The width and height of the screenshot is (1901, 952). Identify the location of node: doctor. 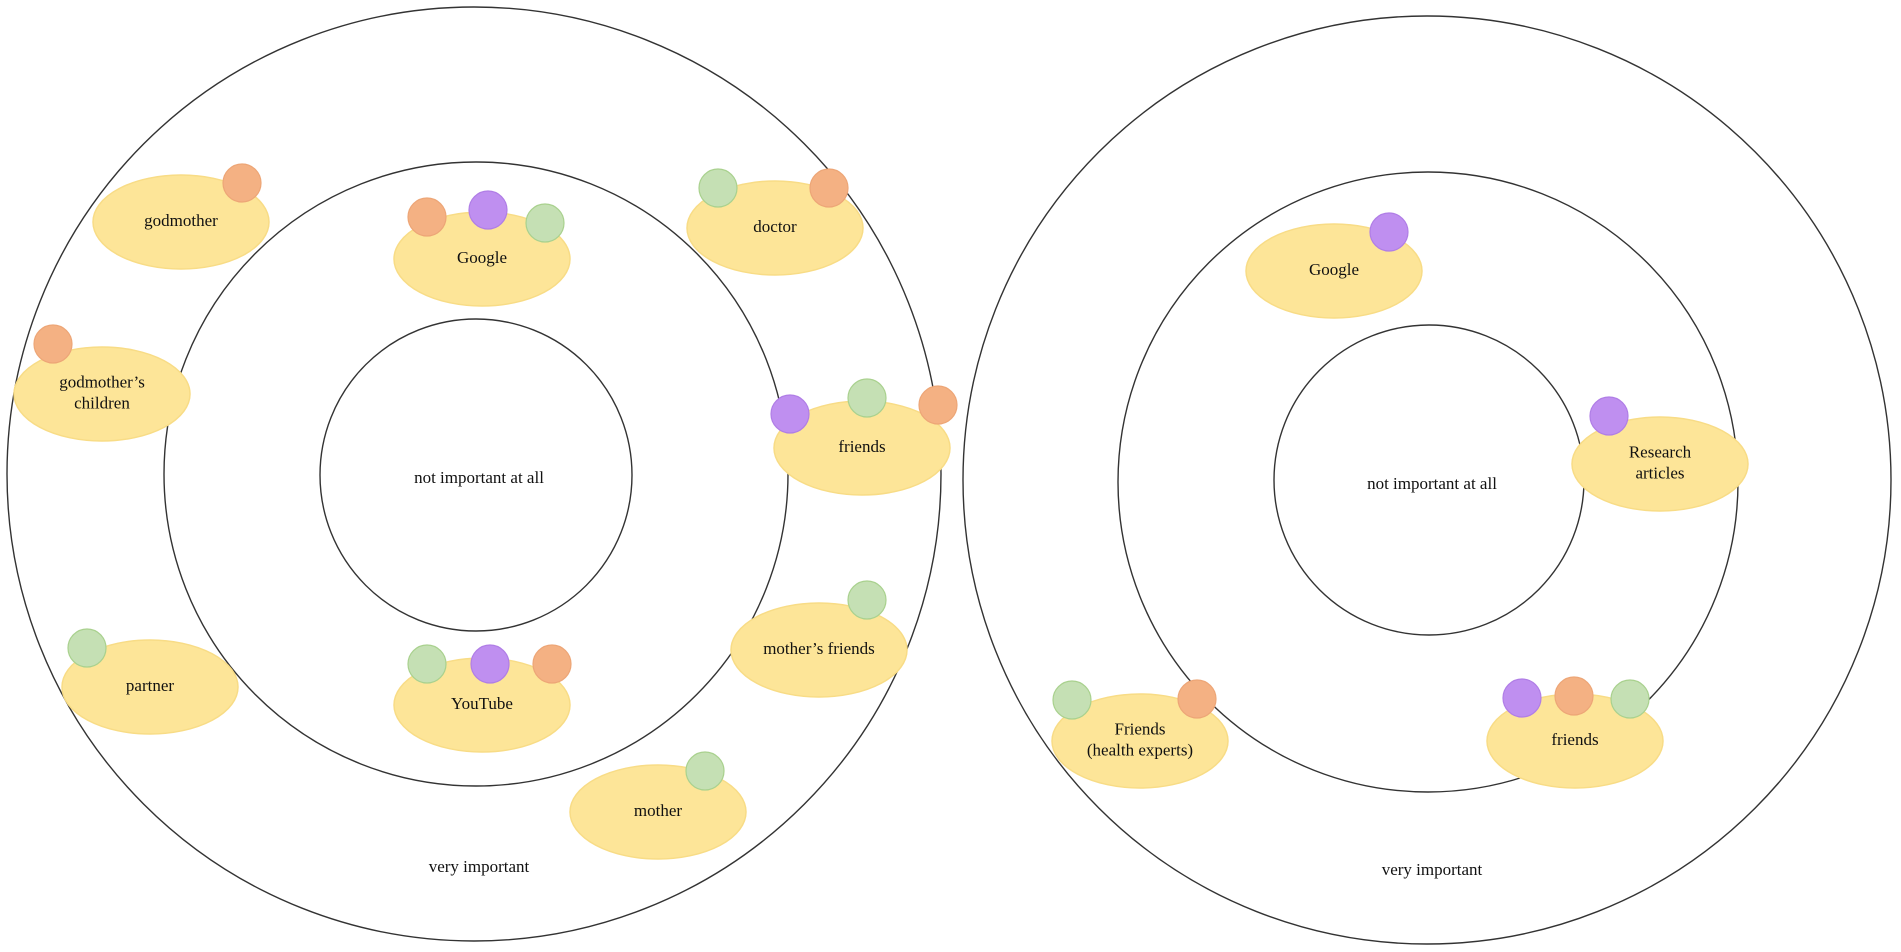
(775, 222).